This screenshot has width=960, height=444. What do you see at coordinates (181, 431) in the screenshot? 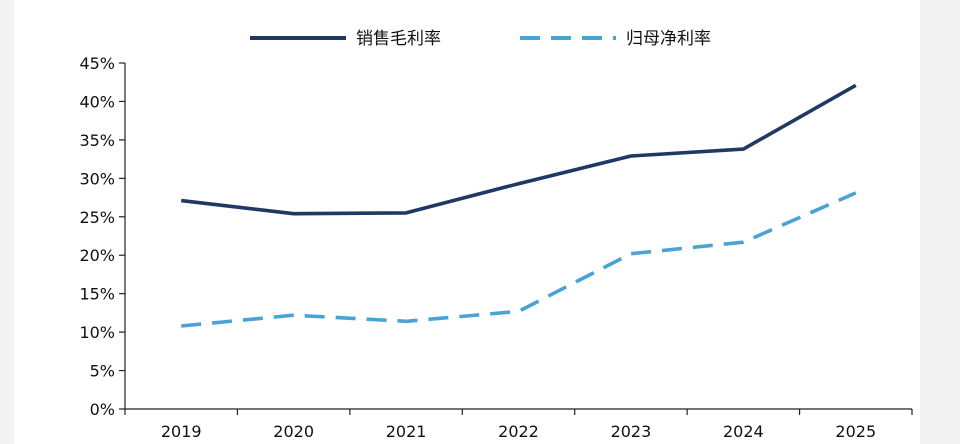
I see `x-tick-label: 2019` at bounding box center [181, 431].